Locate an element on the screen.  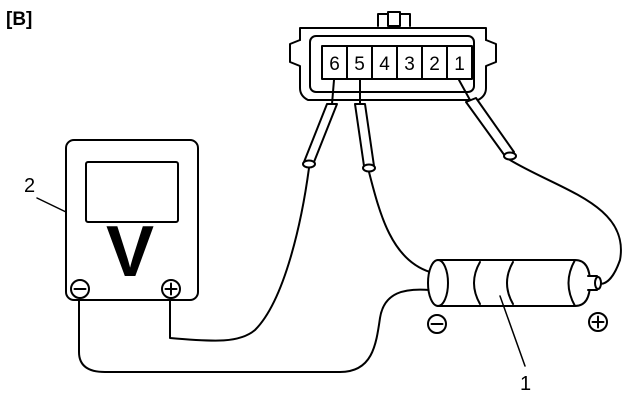
battery-body is located at coordinates (514, 283).